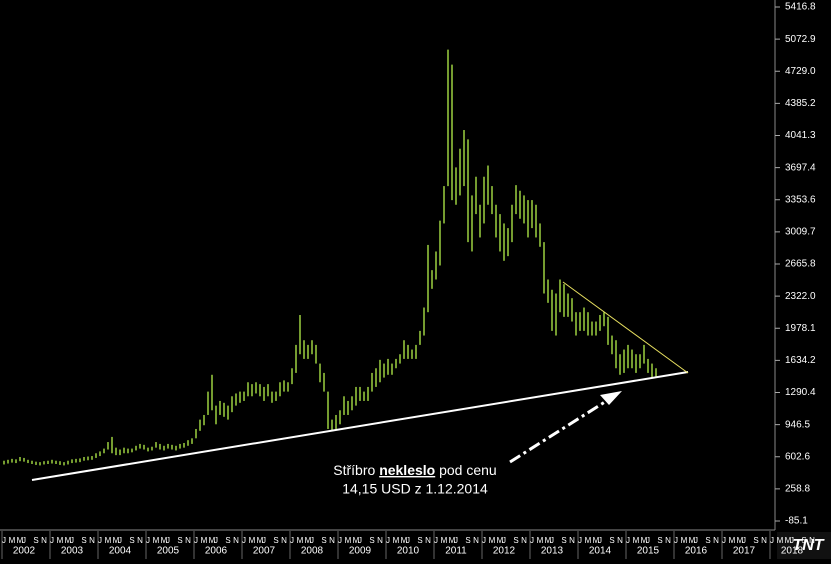 The height and width of the screenshot is (564, 831). What do you see at coordinates (504, 551) in the screenshot?
I see `year-label: 2012` at bounding box center [504, 551].